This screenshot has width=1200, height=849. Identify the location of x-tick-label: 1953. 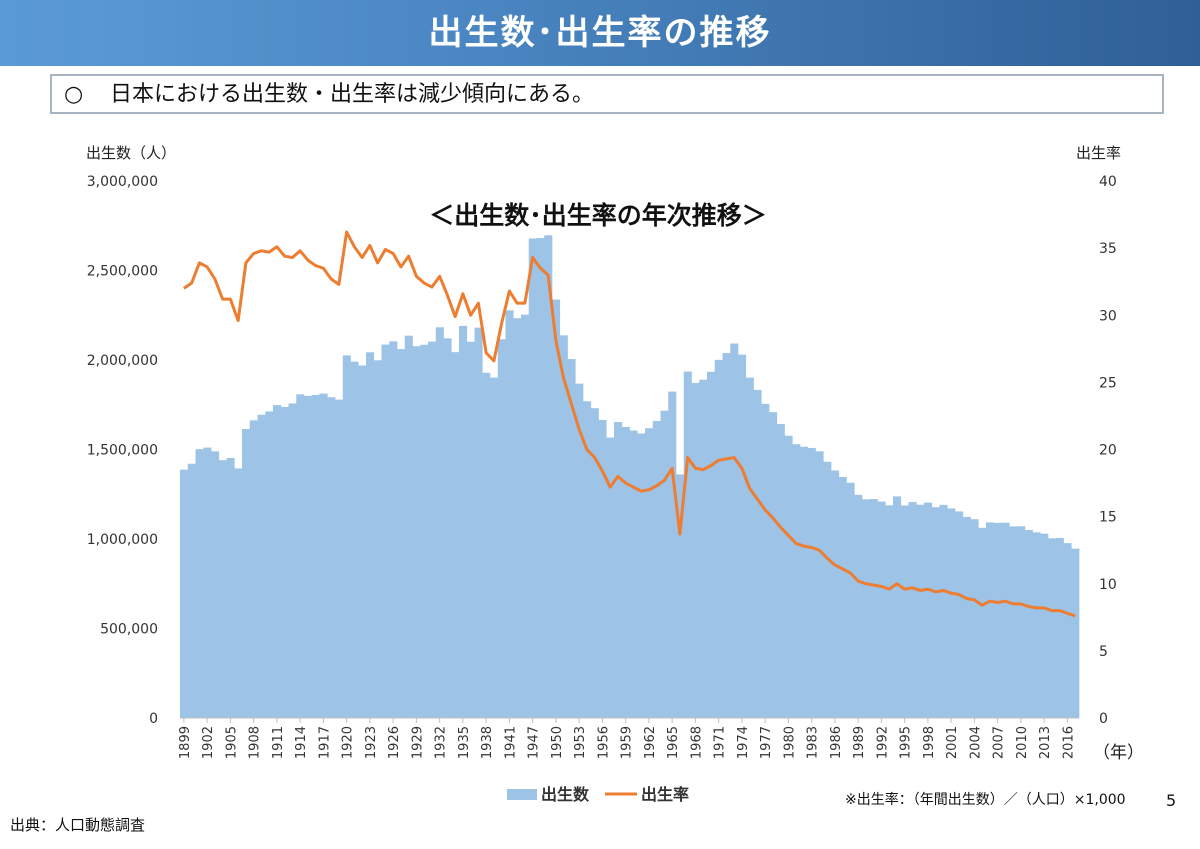
(580, 742).